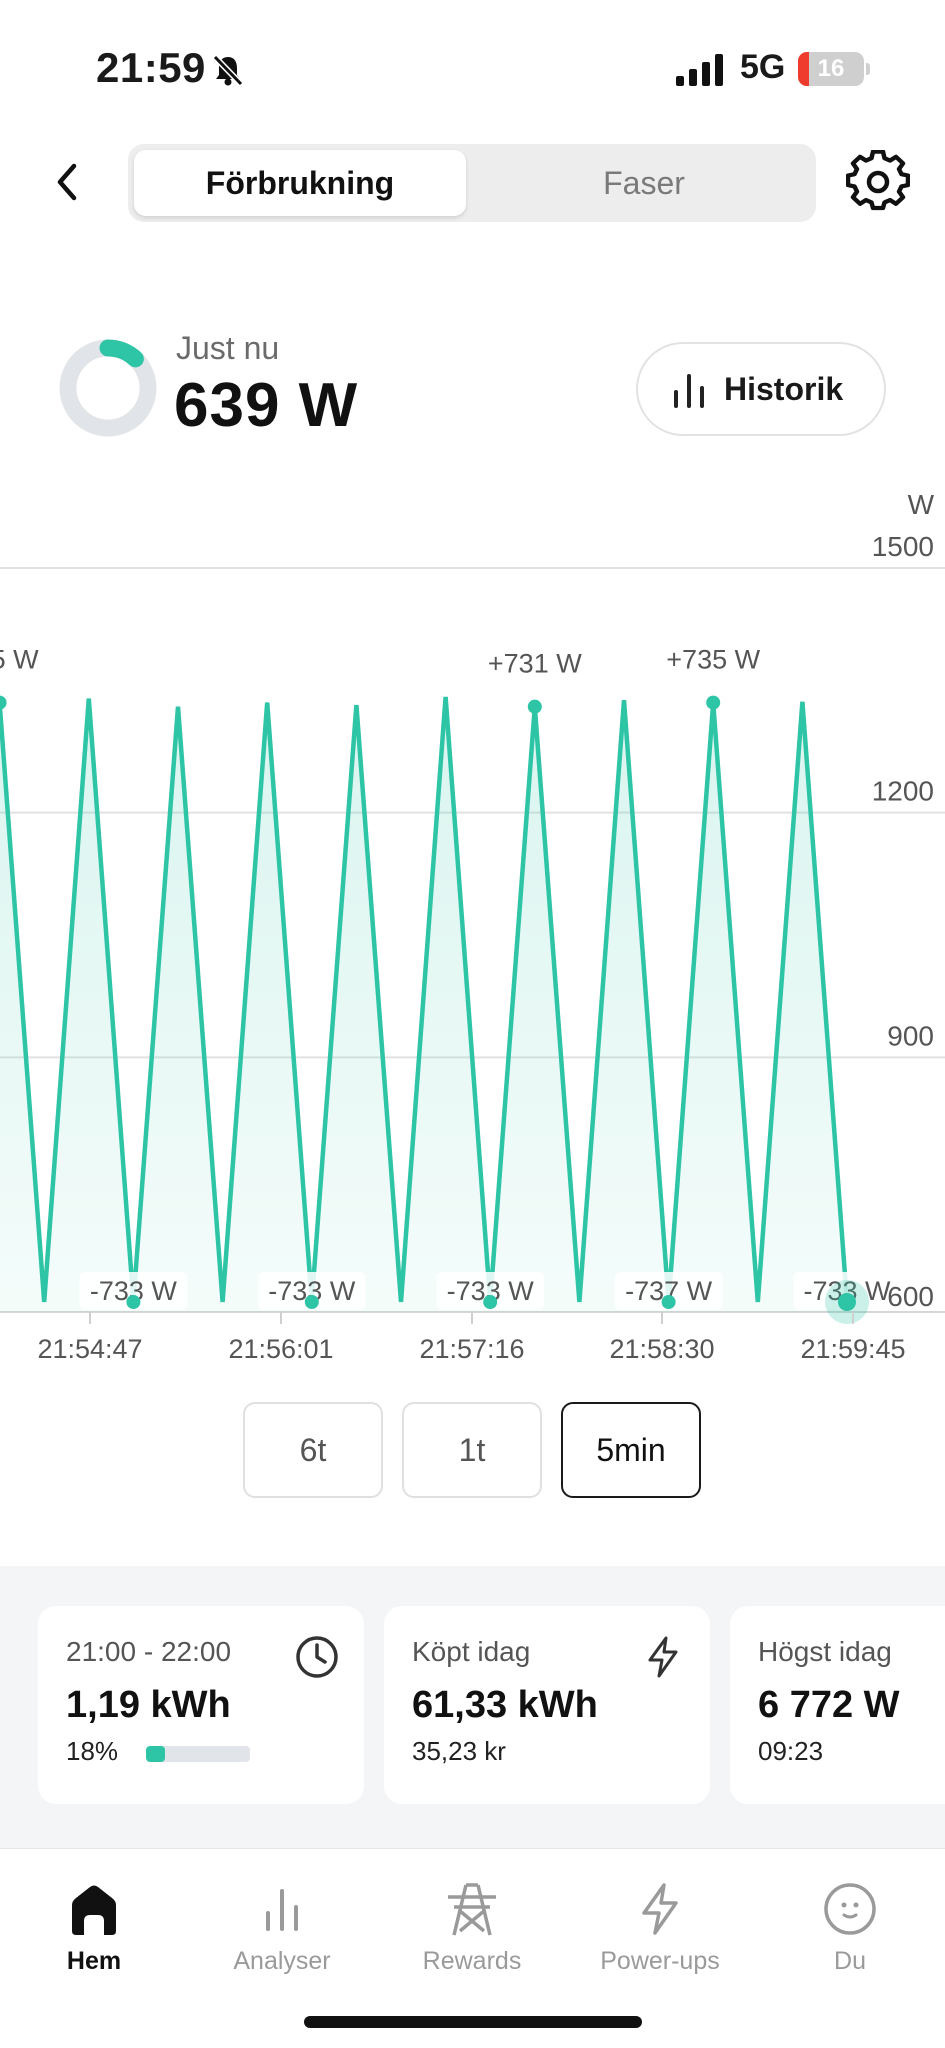  I want to click on bought-today-card: Köpt idag 61,33 kWh 35,23 kr, so click(547, 1705).